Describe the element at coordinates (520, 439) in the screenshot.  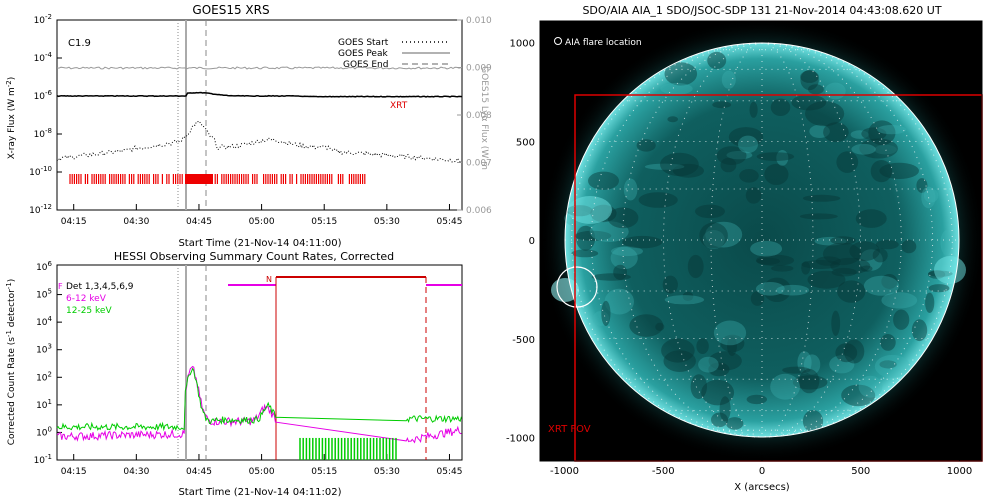
I see `aia-y-tick-label: -1000` at that location.